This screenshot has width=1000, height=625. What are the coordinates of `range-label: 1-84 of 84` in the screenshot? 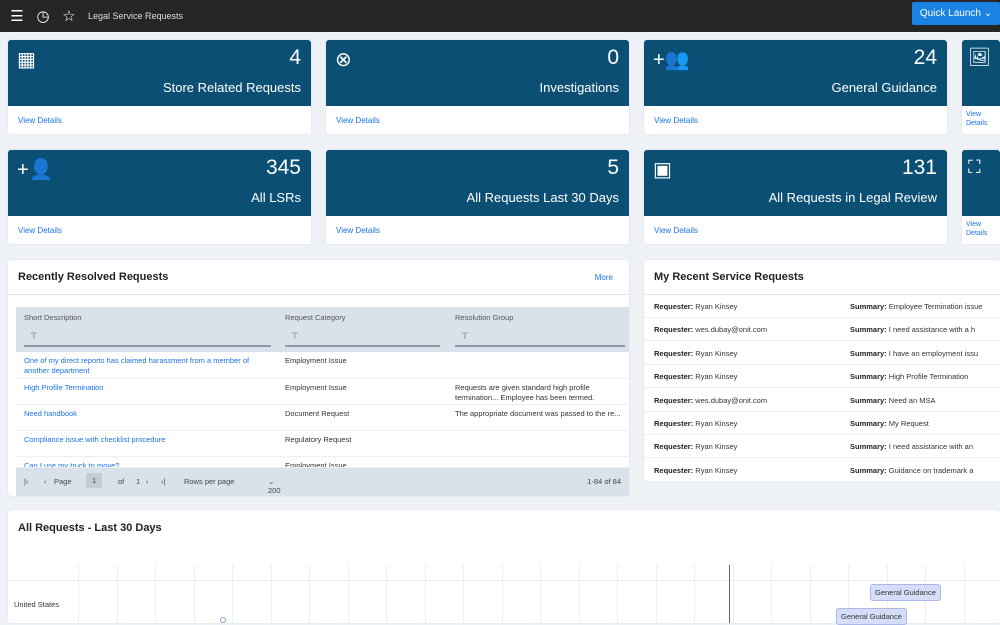 It's located at (604, 481).